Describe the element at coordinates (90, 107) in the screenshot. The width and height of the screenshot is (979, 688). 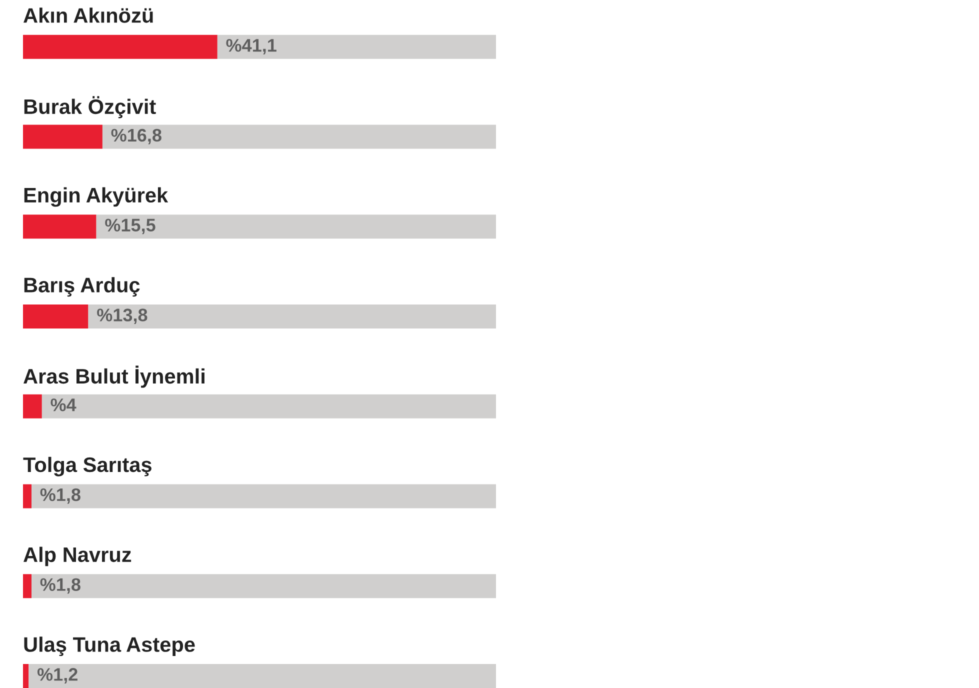
I see `y-tick-label: Burak Özçivit` at that location.